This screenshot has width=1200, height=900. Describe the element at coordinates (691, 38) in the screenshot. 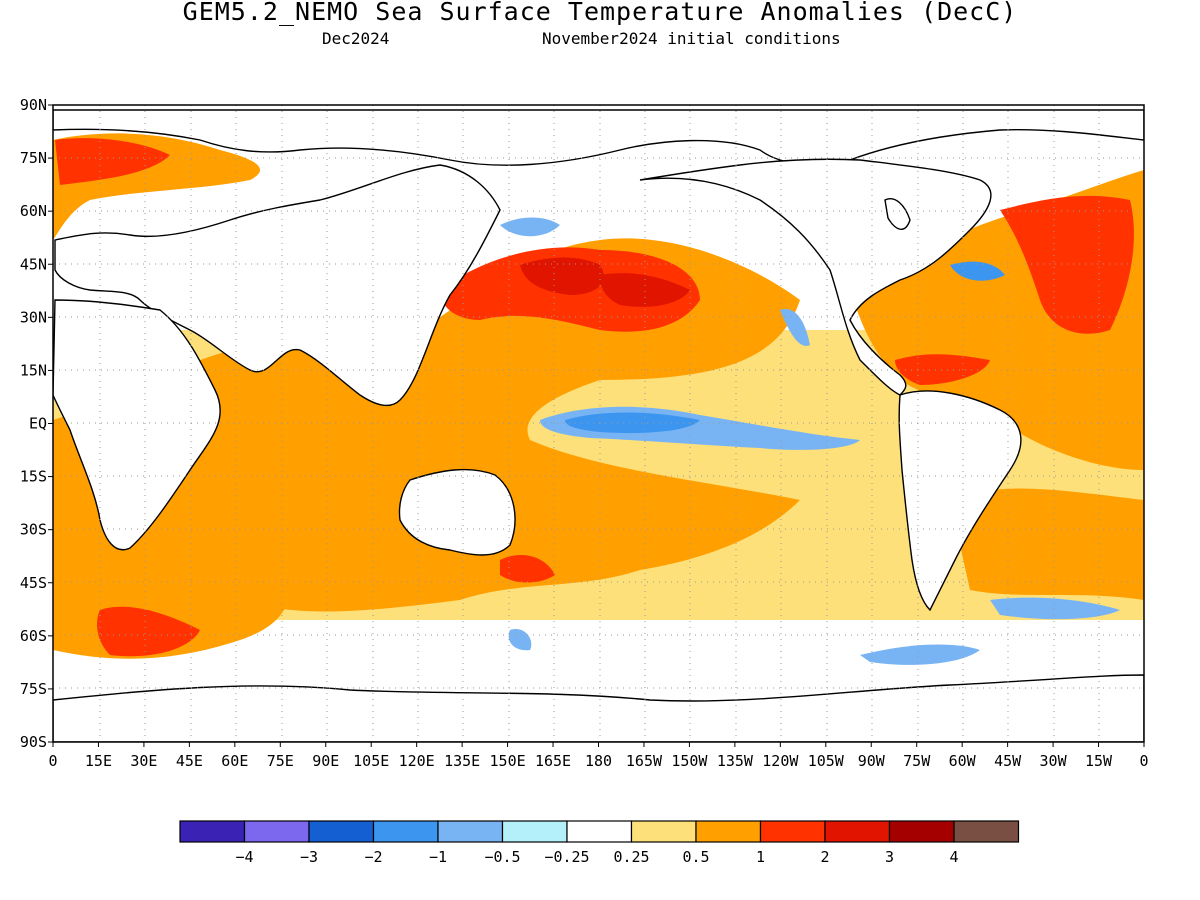

I see `init-conditions-subtitle: November2024 initial conditions` at that location.